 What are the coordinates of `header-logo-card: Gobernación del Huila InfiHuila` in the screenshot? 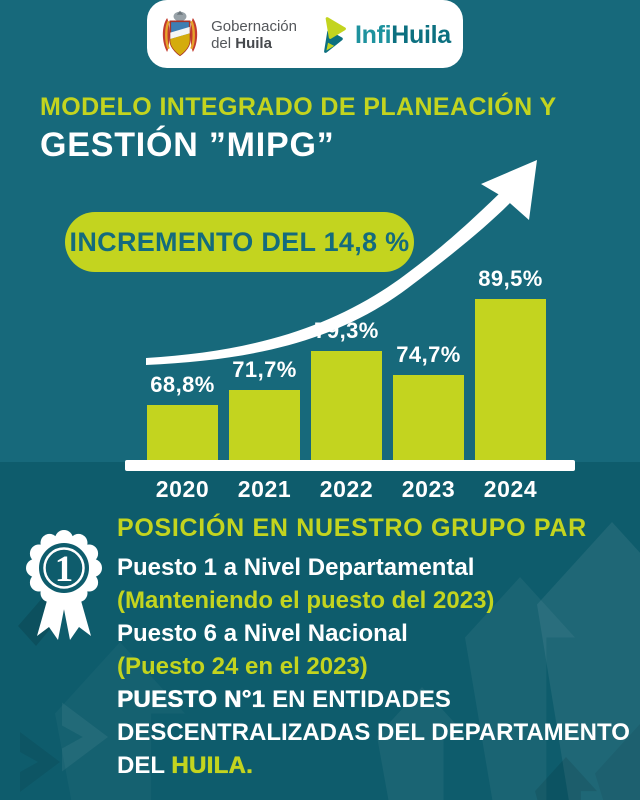 It's located at (305, 34).